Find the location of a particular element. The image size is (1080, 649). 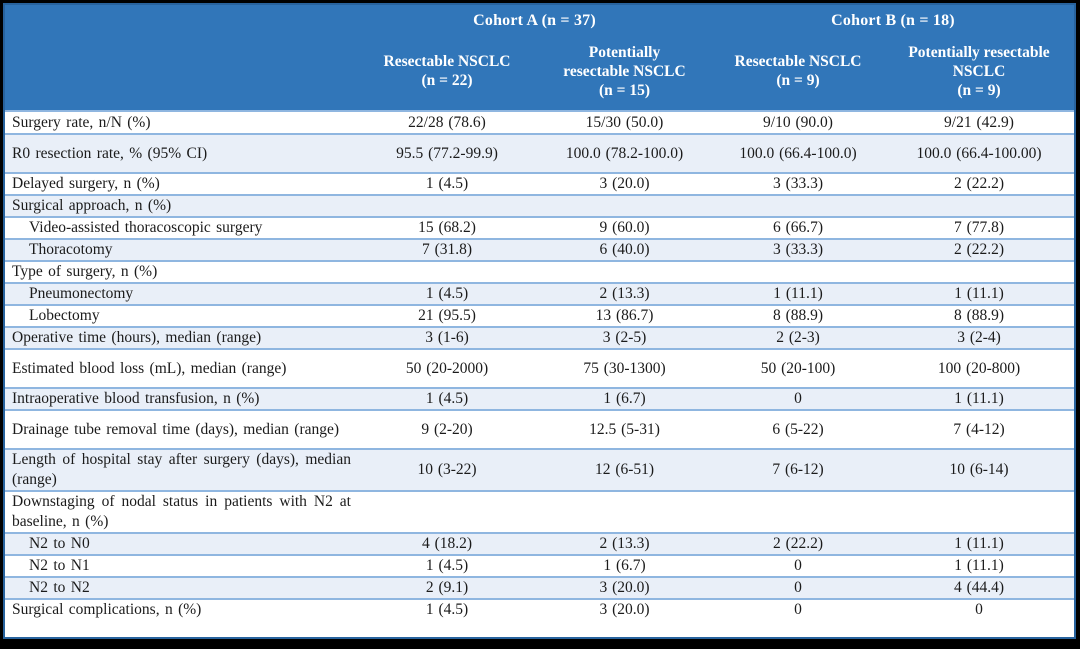

value-cell: 6 (66.7) is located at coordinates (798, 227).